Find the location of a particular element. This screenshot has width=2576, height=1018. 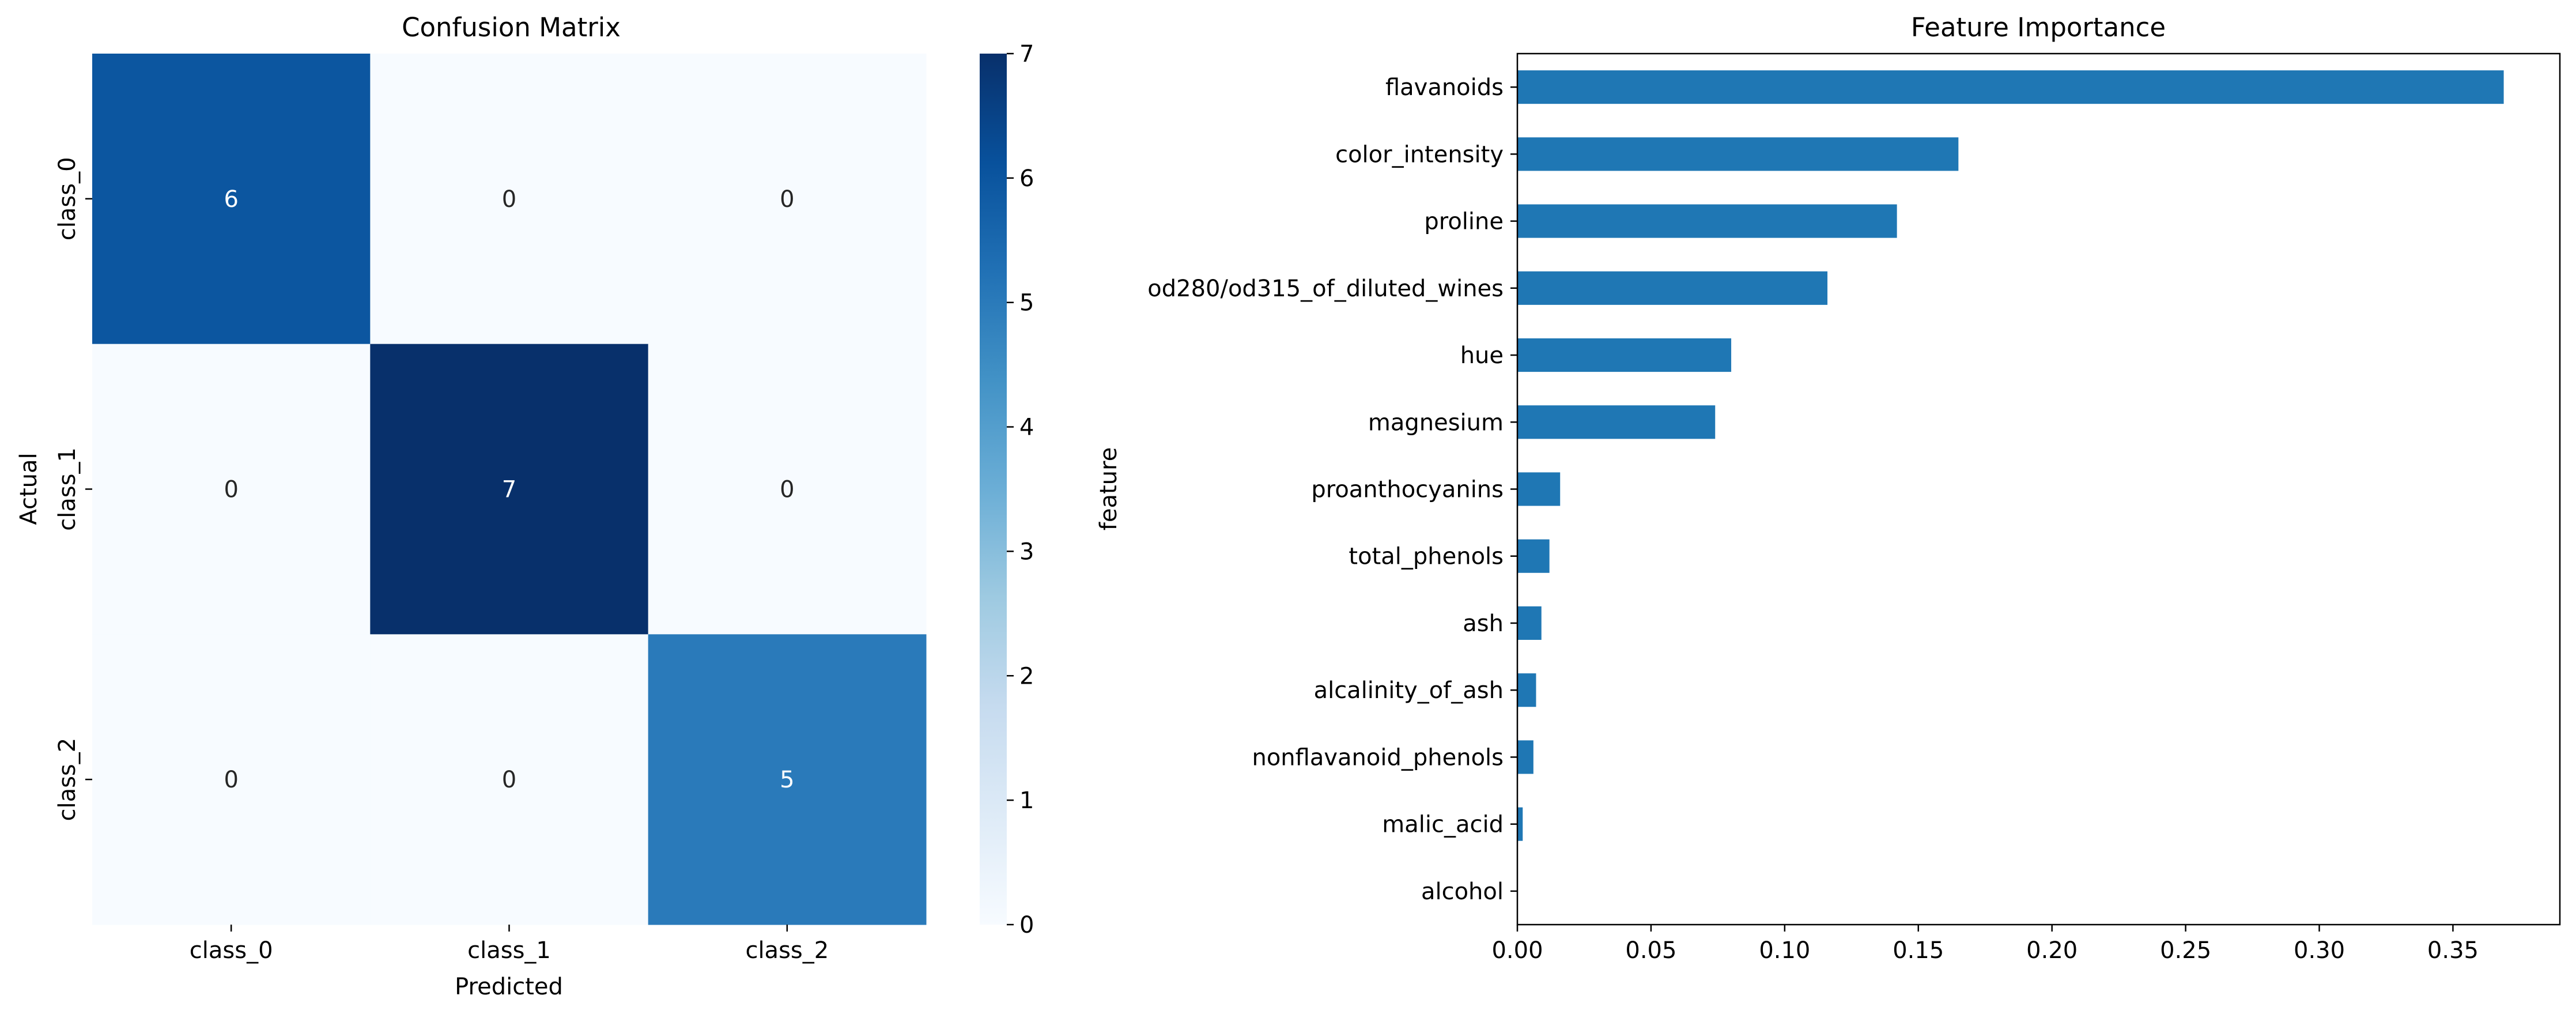

colorbar-ticks: 0 1 2 3 4 5 6 7 is located at coordinates (1020, 489).